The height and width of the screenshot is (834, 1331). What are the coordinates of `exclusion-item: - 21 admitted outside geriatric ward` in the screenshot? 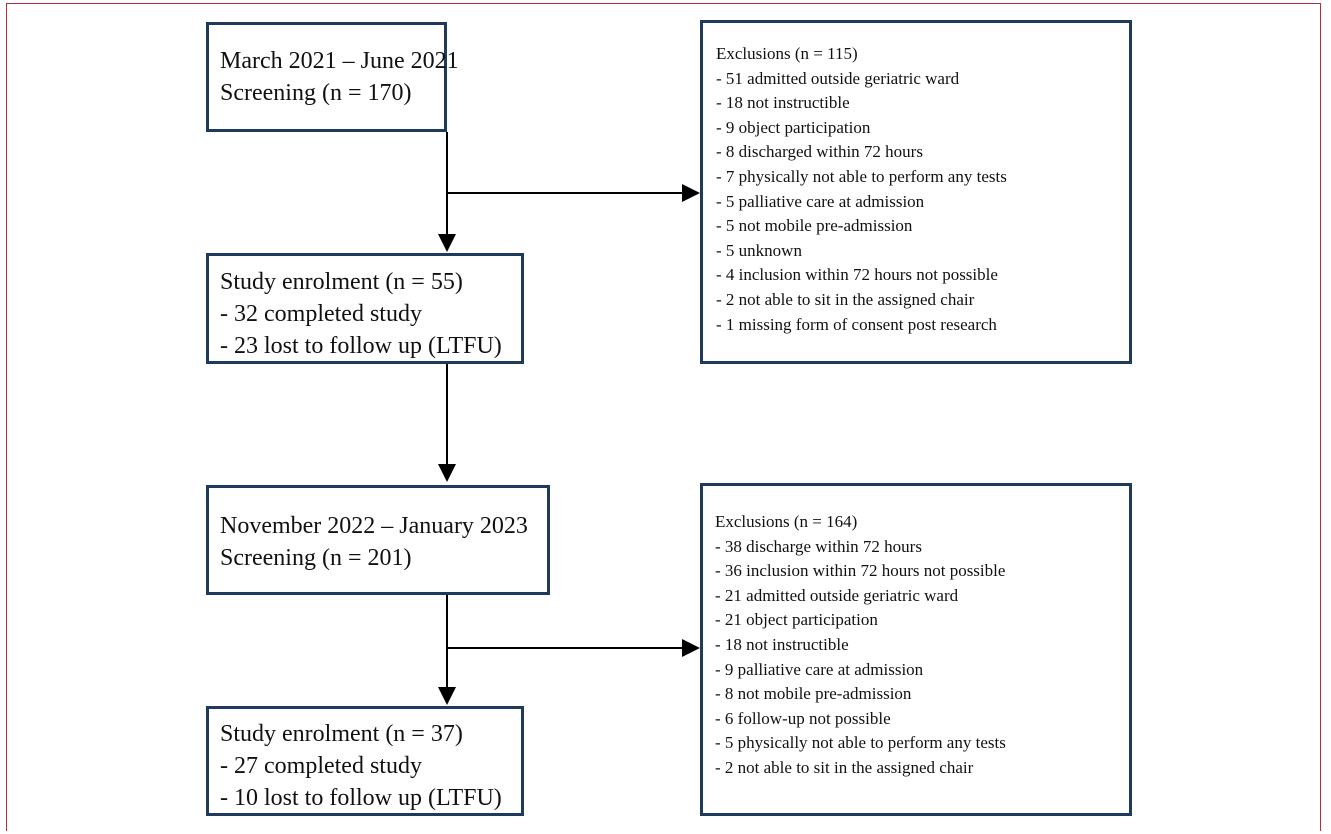 It's located at (837, 595).